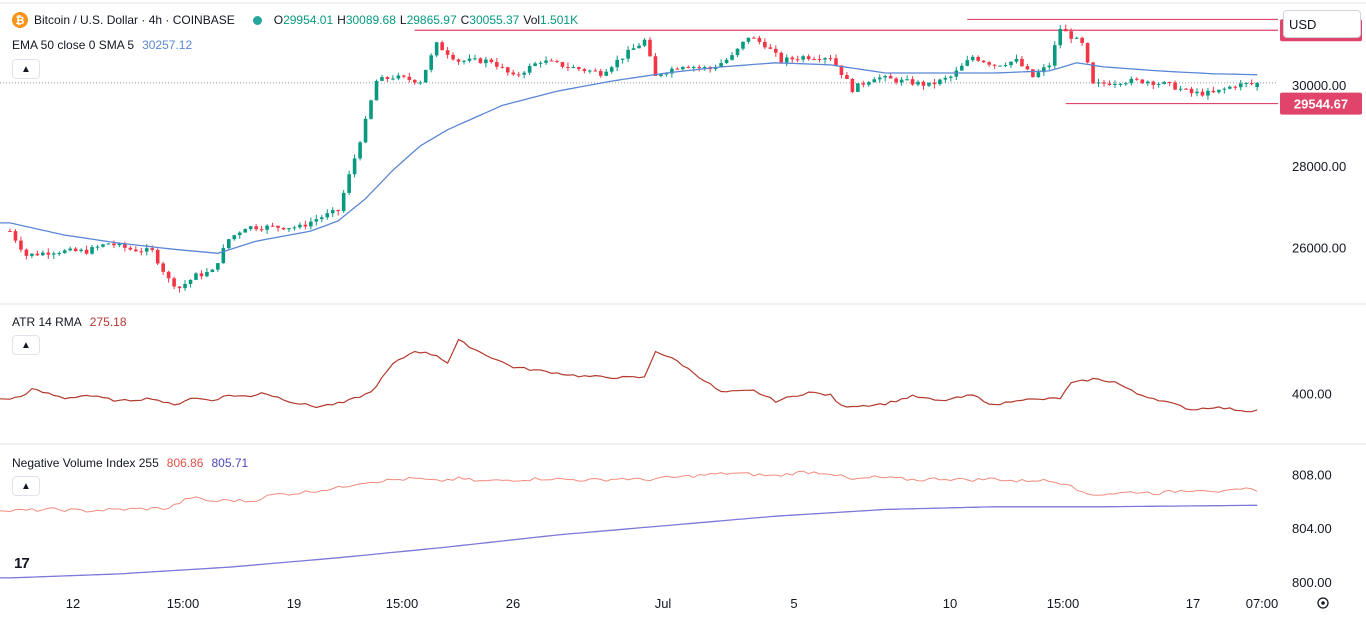 The width and height of the screenshot is (1366, 622). What do you see at coordinates (134, 20) in the screenshot?
I see `symbol-title: Bitcoin / U.S. Dollar · 4h · COINBASE` at bounding box center [134, 20].